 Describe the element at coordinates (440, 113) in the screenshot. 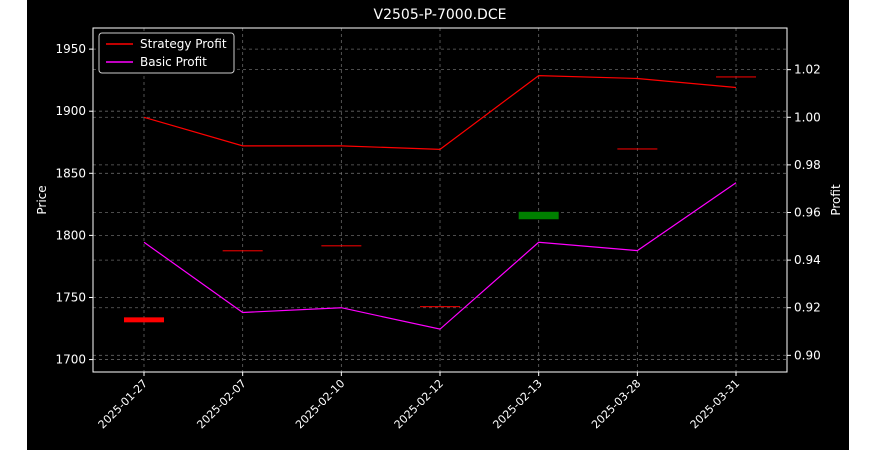

I see `series-line-strategy-profit` at that location.